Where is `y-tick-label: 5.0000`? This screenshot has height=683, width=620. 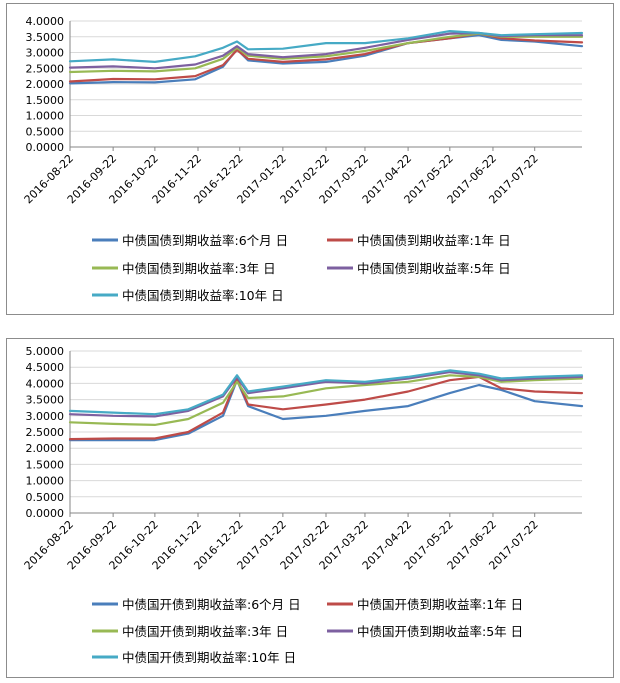 y-tick-label: 5.0000 is located at coordinates (45, 351).